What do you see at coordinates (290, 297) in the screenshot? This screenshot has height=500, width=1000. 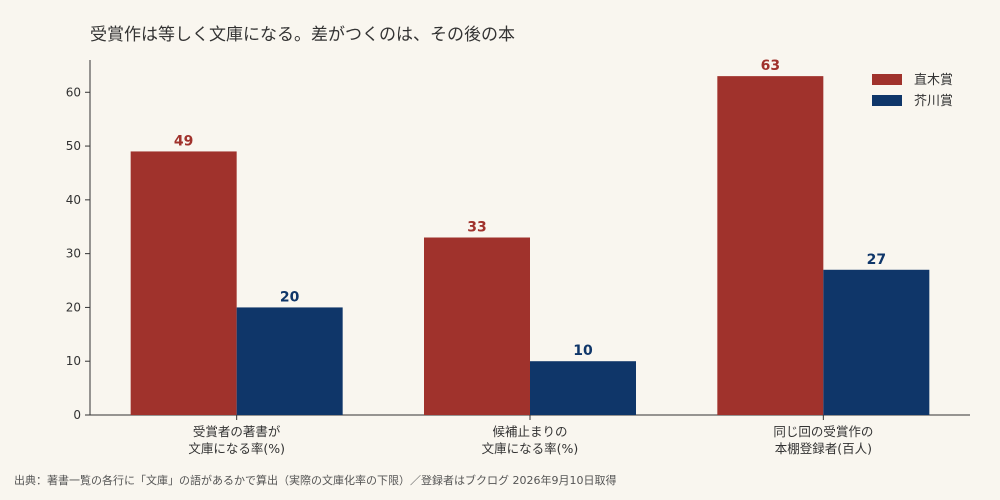 I see `data-label: 20` at bounding box center [290, 297].